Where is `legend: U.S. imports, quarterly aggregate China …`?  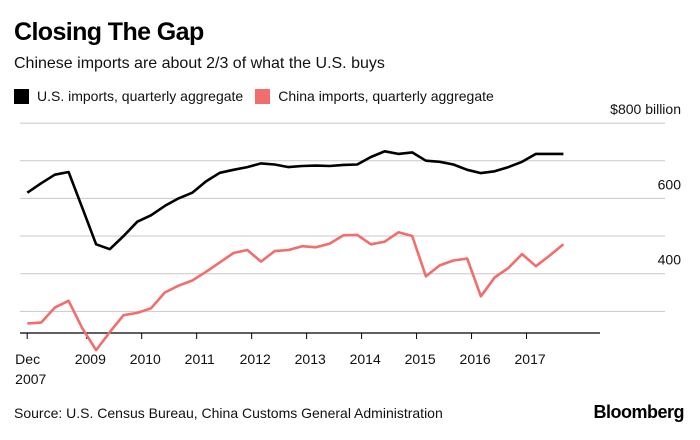 legend: U.S. imports, quarterly aggregate China … is located at coordinates (260, 96).